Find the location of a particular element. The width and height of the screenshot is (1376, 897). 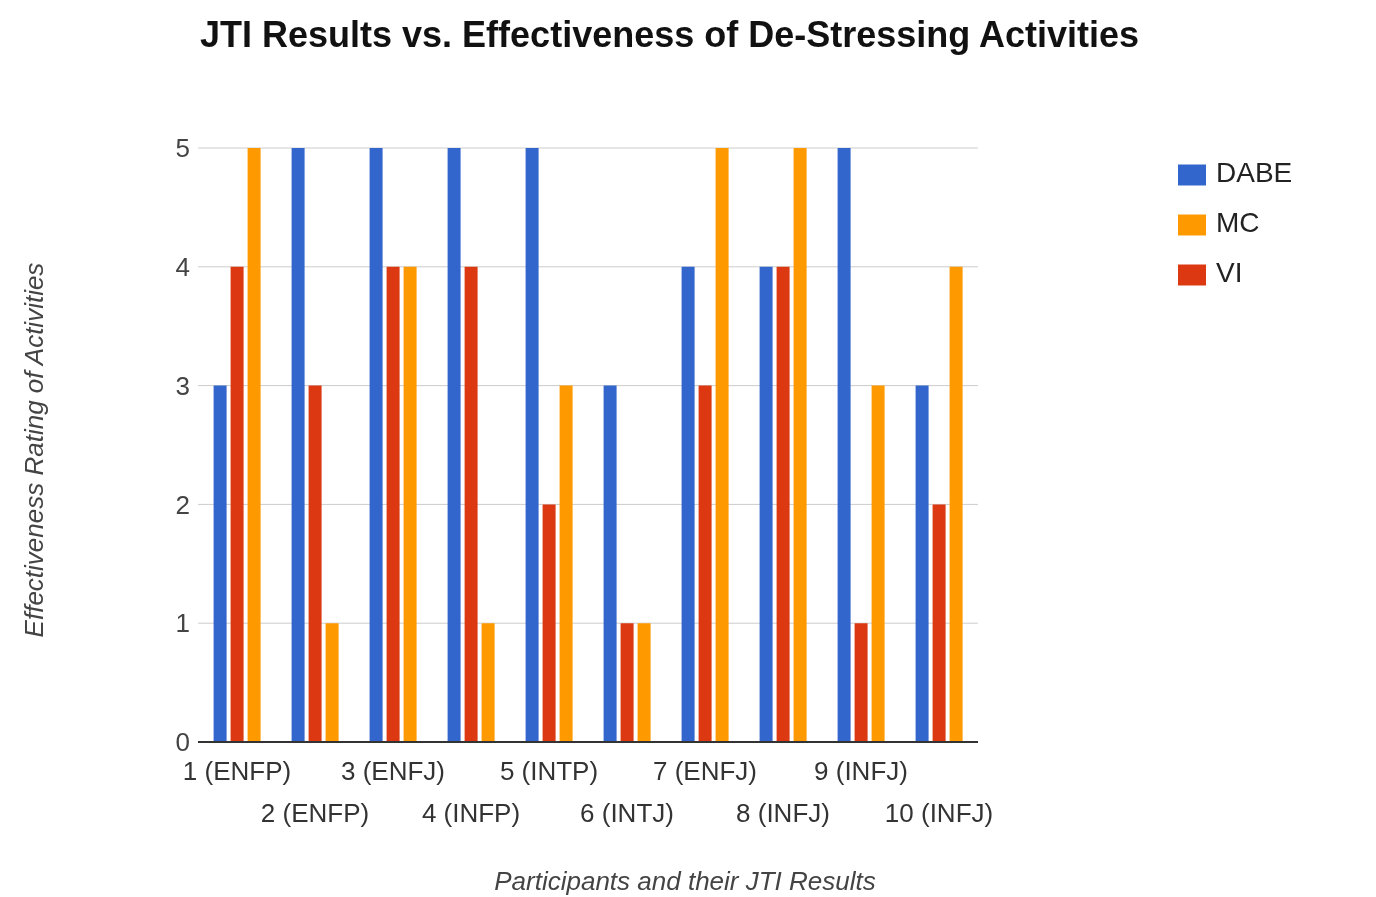

legend-label: VI is located at coordinates (1229, 272).